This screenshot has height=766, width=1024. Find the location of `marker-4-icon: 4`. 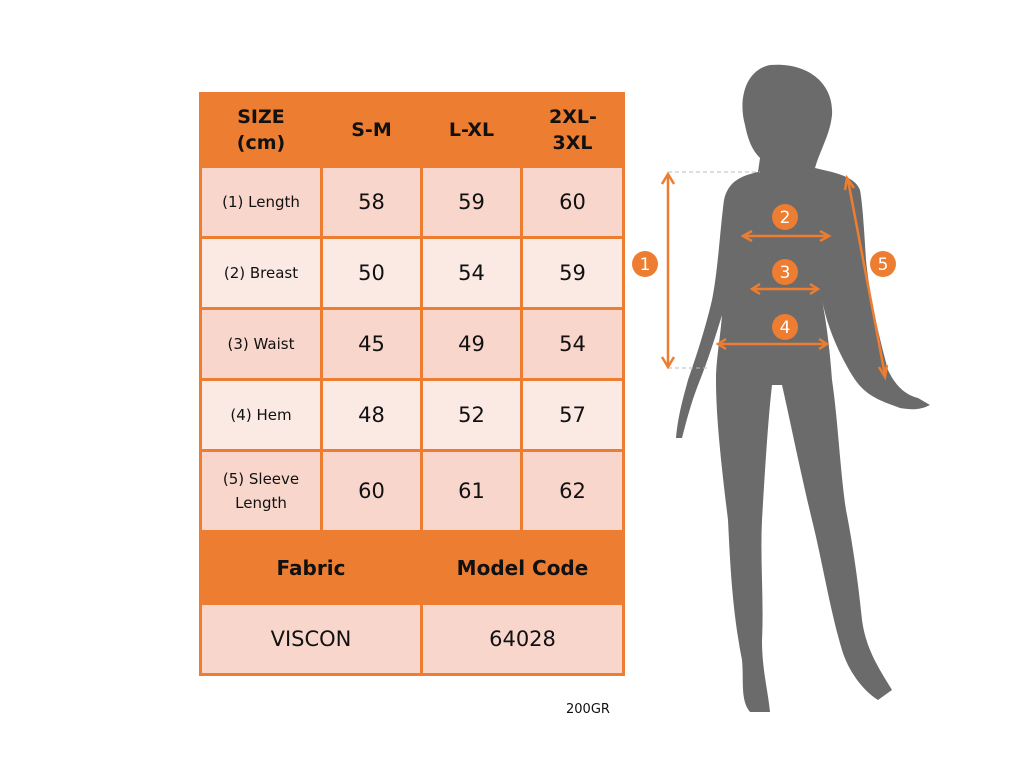

marker-4-icon: 4 is located at coordinates (785, 327).